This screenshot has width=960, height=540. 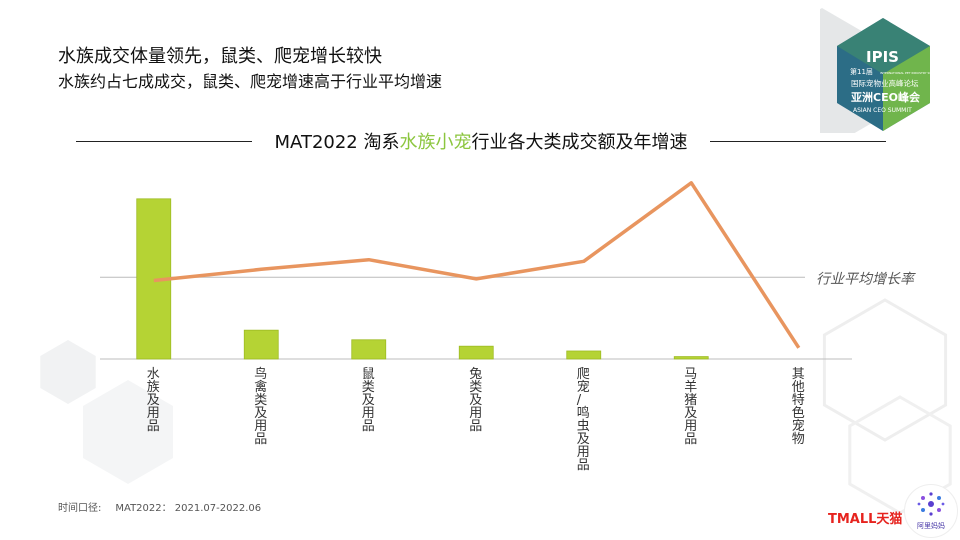 I want to click on footnote-label: 时间口径:, so click(x=80, y=508).